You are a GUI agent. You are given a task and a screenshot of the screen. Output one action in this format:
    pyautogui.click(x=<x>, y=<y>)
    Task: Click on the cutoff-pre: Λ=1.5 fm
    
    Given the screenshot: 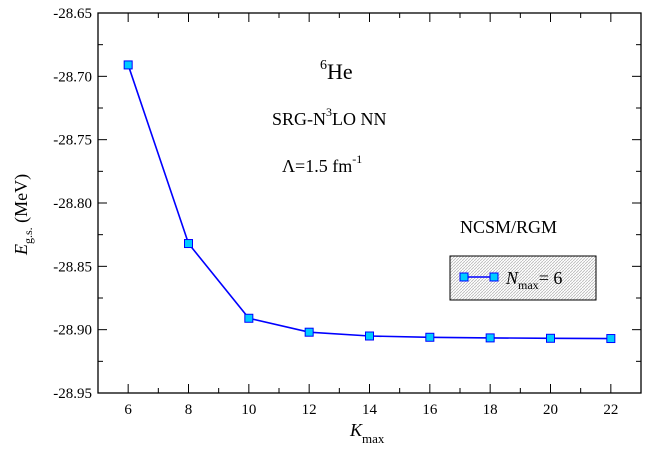 What is the action you would take?
    pyautogui.click(x=317, y=166)
    